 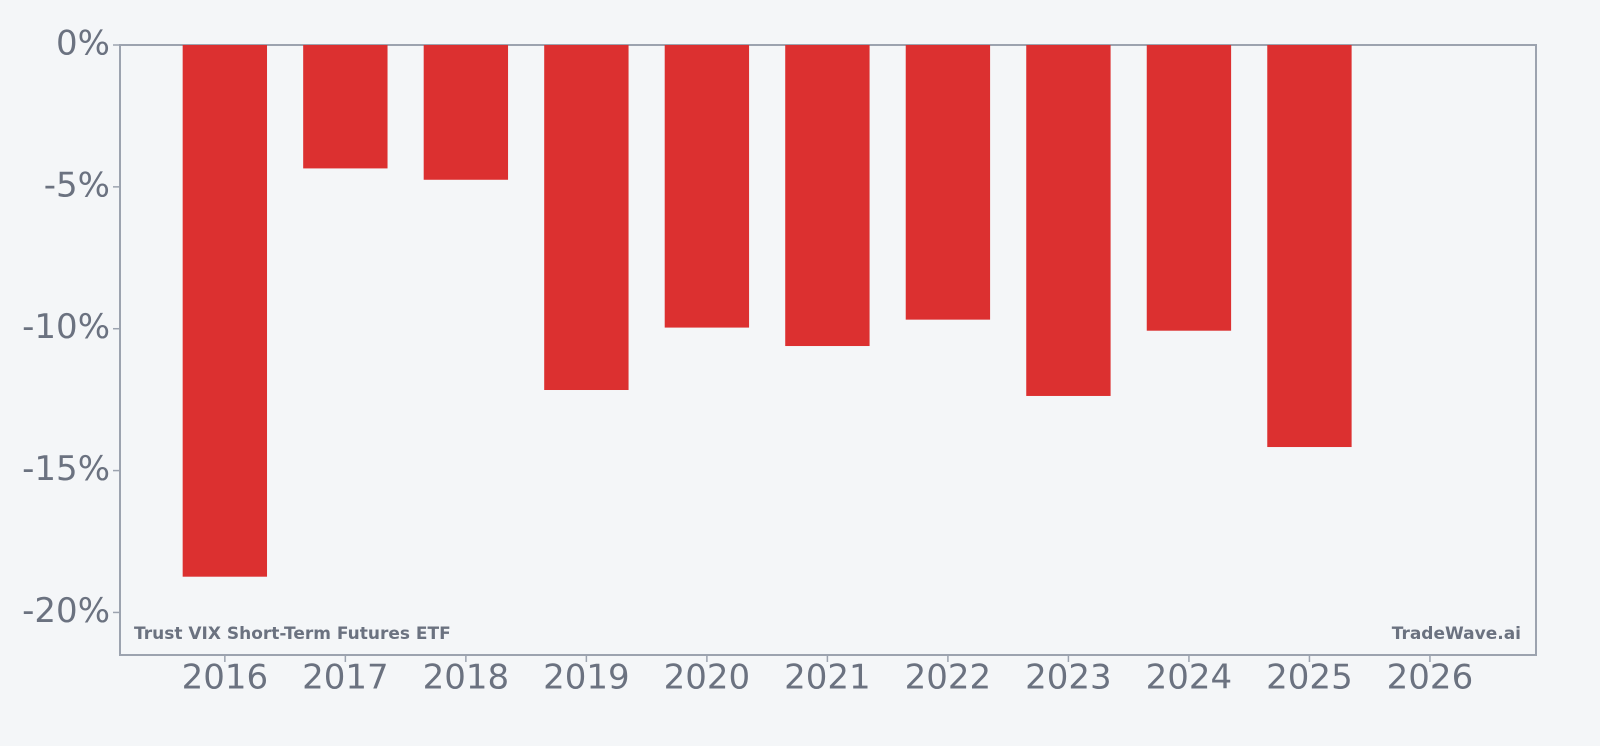 I want to click on y-tick-label: -5%, so click(x=77, y=185).